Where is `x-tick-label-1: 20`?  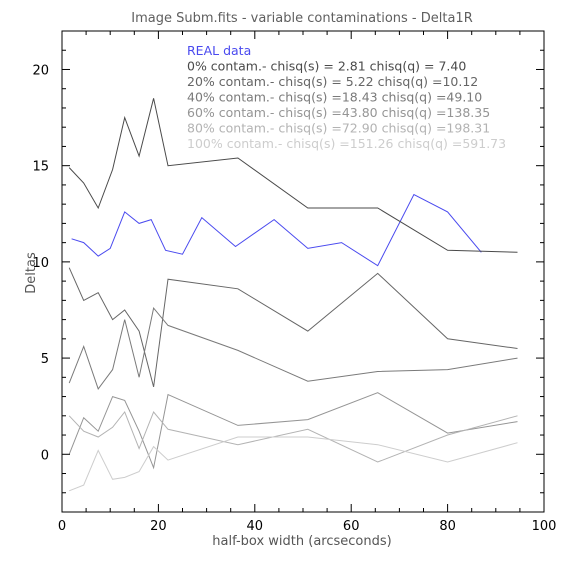 x-tick-label-1: 20 is located at coordinates (158, 526).